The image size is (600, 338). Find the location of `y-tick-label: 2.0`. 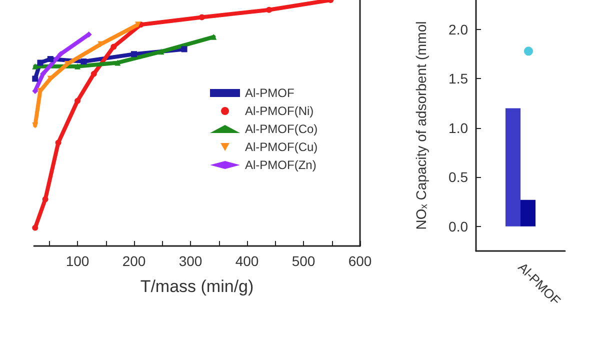

y-tick-label: 2.0 is located at coordinates (458, 30).